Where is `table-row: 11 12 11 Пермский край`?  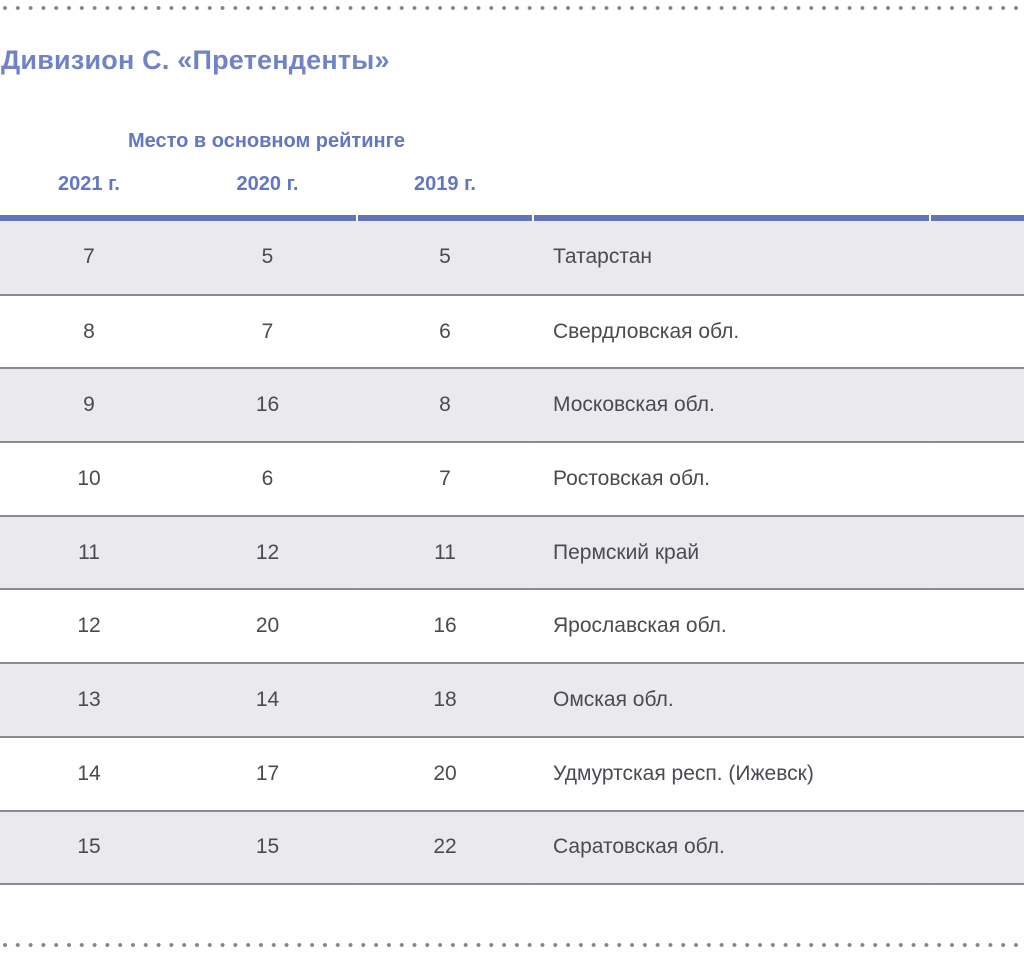
table-row: 11 12 11 Пермский край is located at coordinates (512, 553).